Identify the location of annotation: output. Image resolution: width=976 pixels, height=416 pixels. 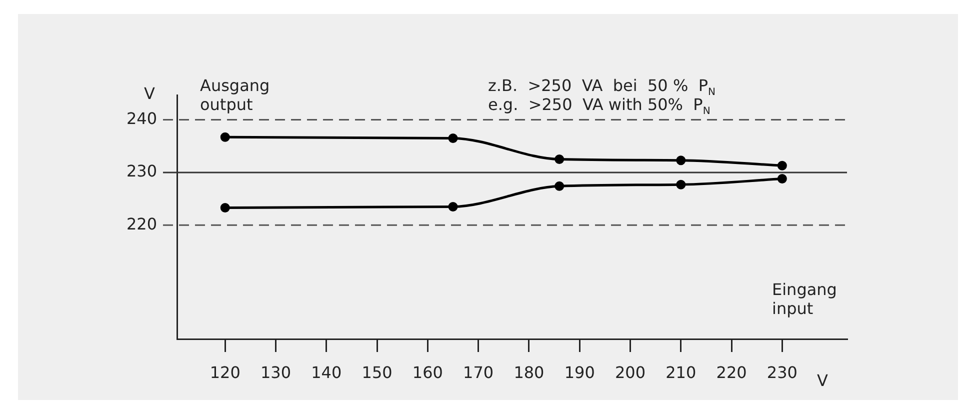
(226, 104).